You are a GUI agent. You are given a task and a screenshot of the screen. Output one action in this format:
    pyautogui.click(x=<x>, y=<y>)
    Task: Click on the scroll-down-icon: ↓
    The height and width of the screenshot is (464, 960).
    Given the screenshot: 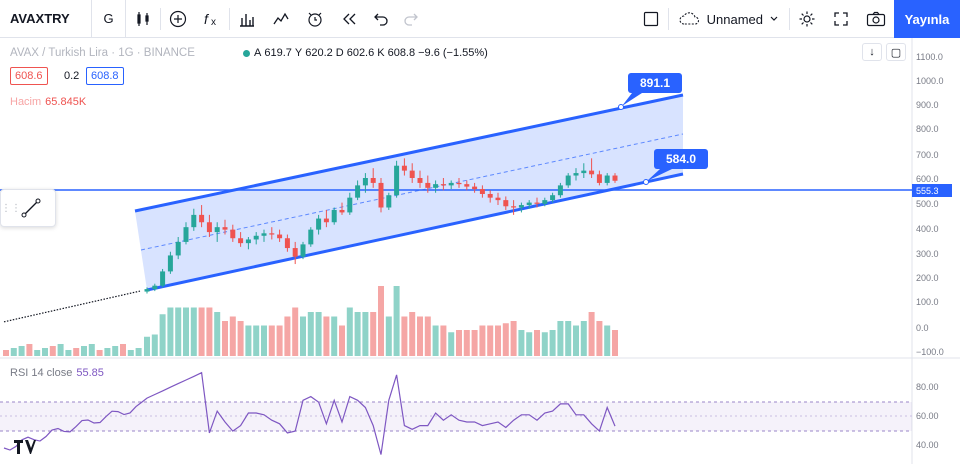 What is the action you would take?
    pyautogui.click(x=872, y=52)
    